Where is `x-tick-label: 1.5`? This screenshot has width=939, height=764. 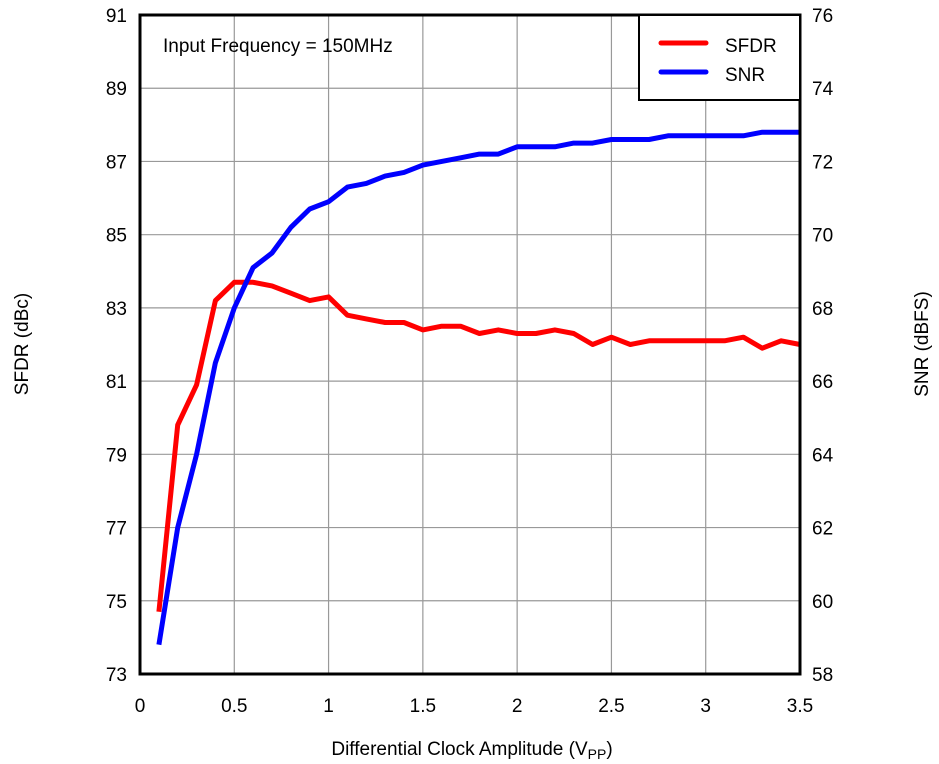 x-tick-label: 1.5 is located at coordinates (423, 706).